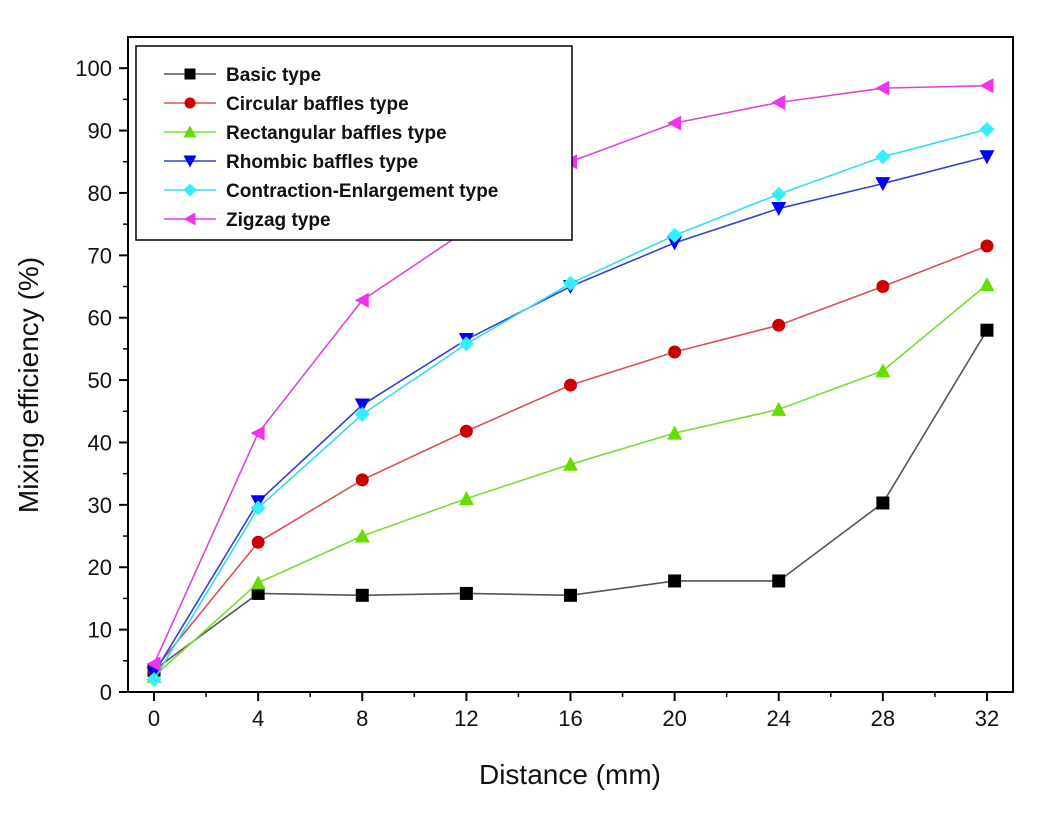  I want to click on y-tick-label: 60, so click(100, 318).